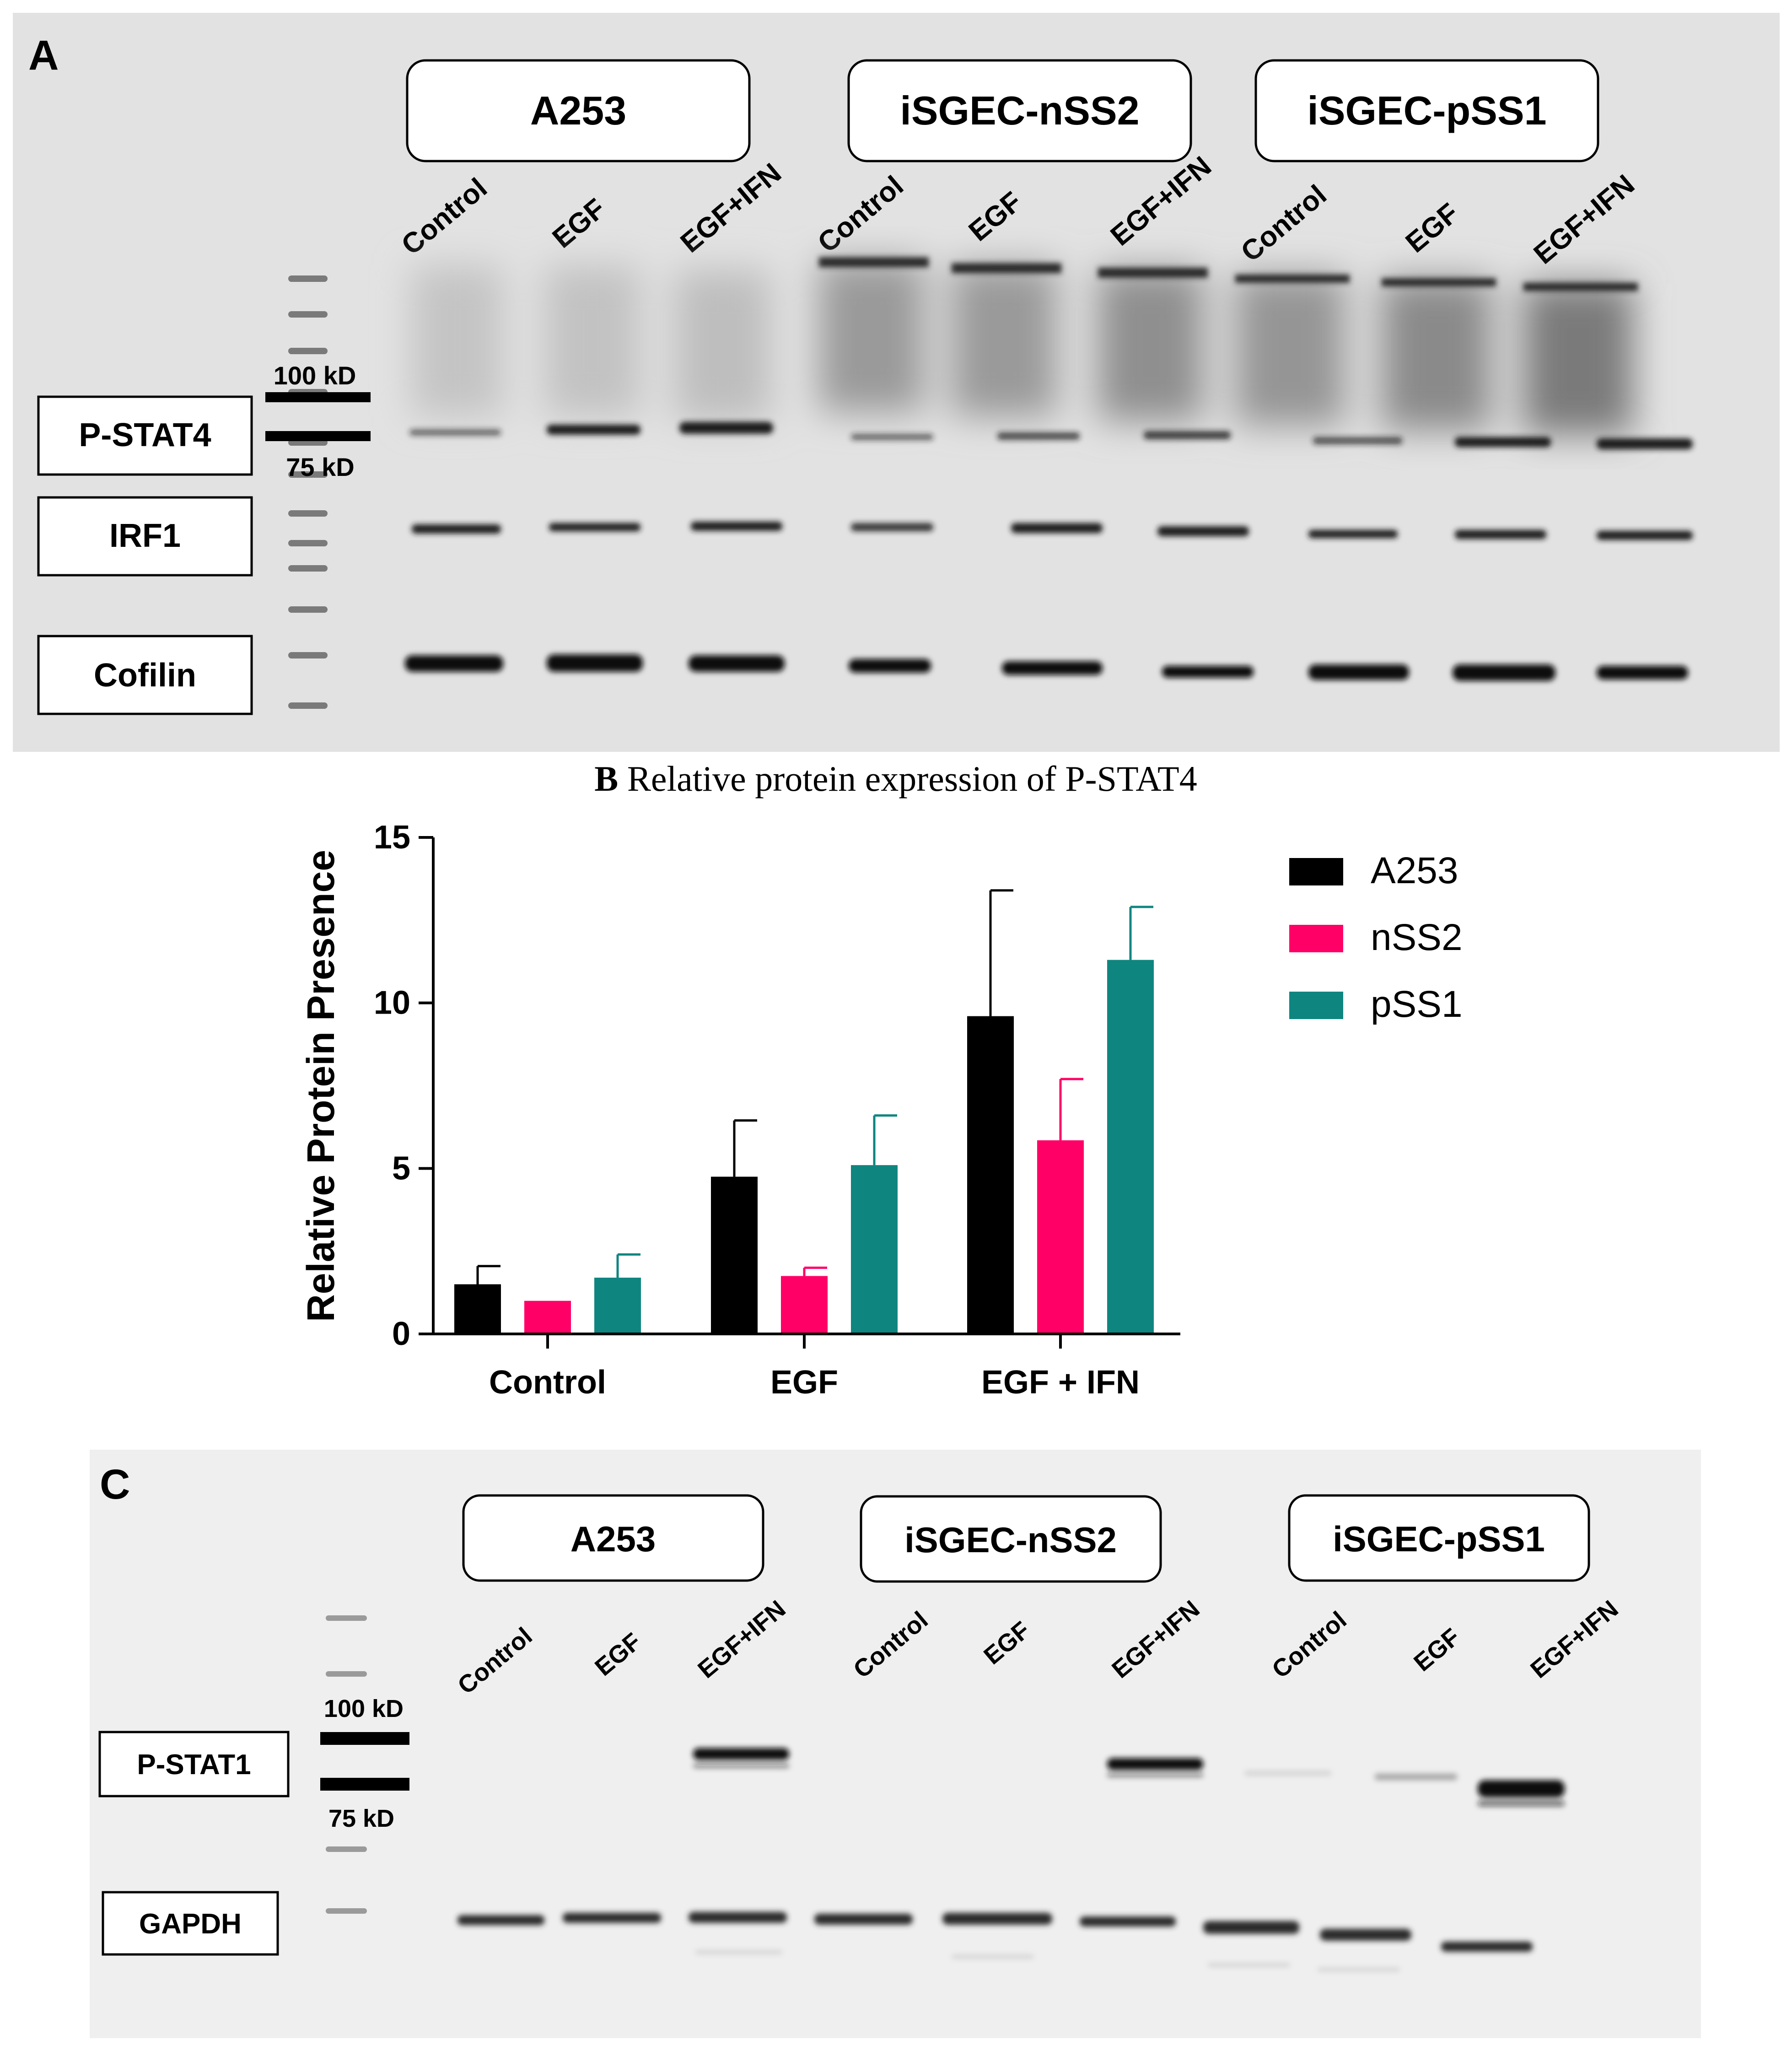 Image resolution: width=1792 pixels, height=2051 pixels. I want to click on group-label-a253-c: A253, so click(613, 1539).